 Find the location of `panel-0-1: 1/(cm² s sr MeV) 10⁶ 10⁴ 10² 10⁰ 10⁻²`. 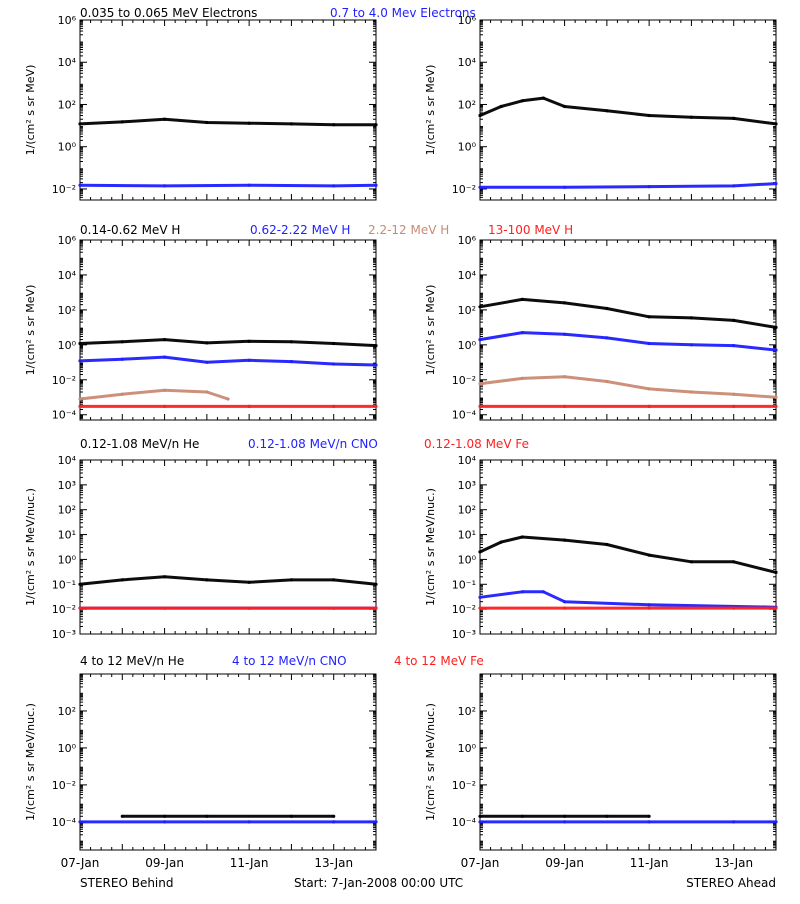

panel-0-1: 1/(cm² s sr MeV) 10⁶ 10⁴ 10² 10⁰ 10⁻² is located at coordinates (601, 107).